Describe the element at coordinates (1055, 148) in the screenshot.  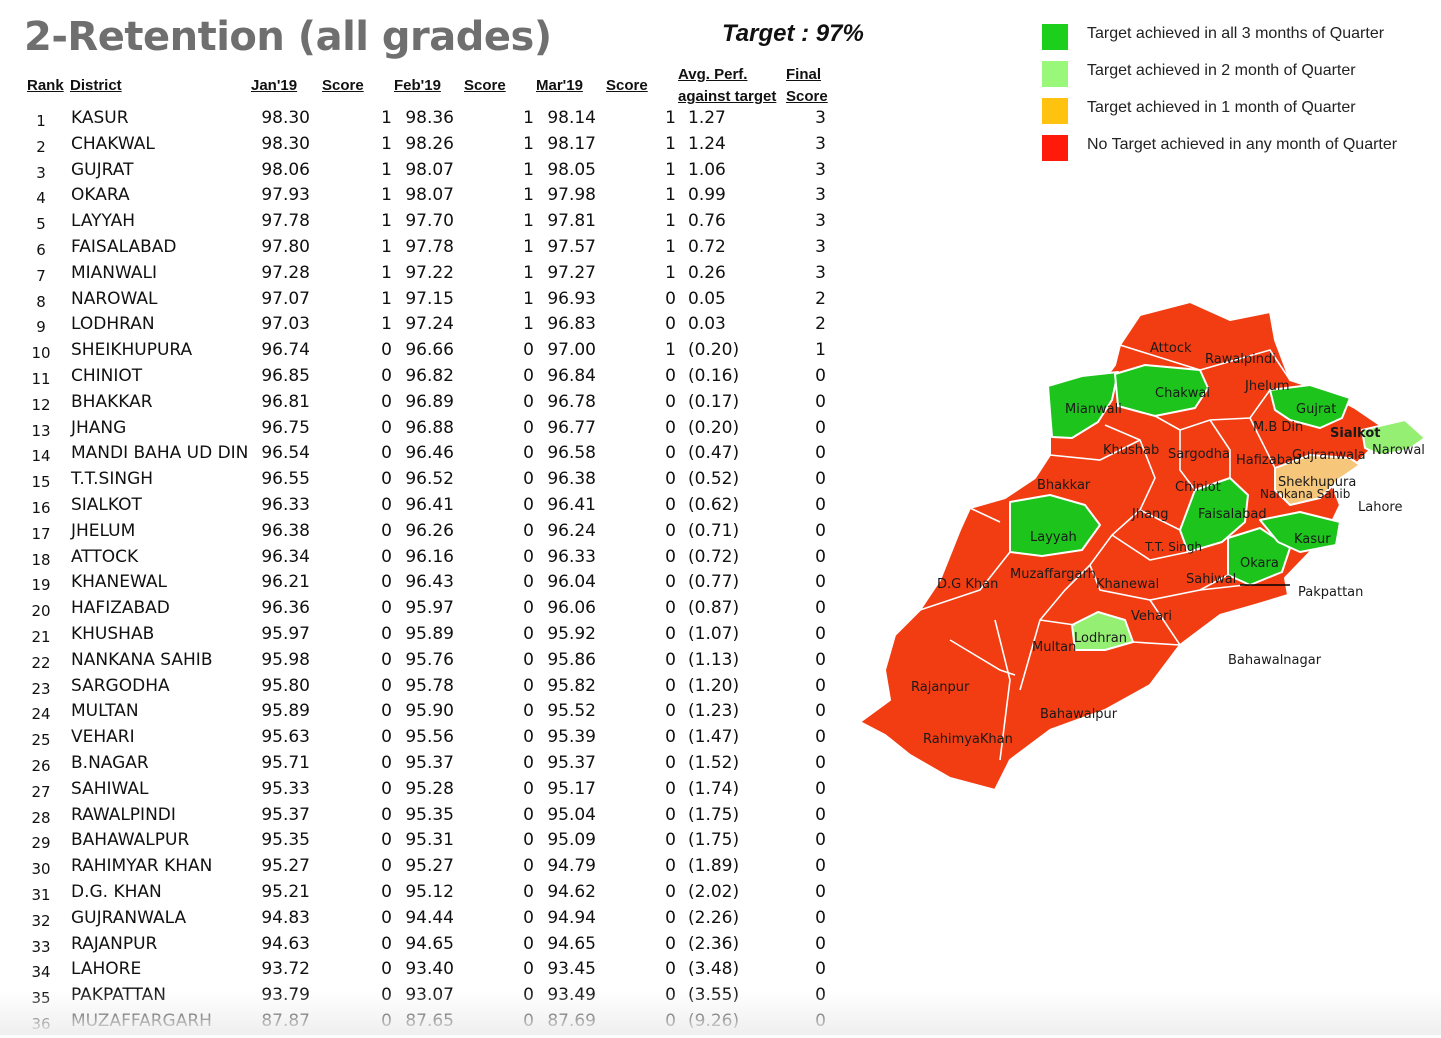
I see `legend-swatch` at that location.